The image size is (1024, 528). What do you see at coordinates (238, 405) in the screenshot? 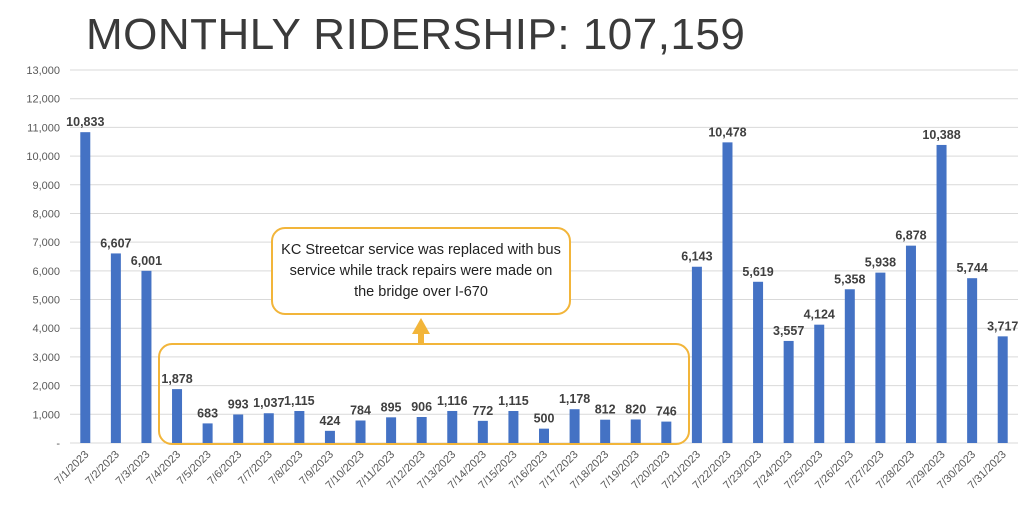
I see `data-label: 993` at bounding box center [238, 405].